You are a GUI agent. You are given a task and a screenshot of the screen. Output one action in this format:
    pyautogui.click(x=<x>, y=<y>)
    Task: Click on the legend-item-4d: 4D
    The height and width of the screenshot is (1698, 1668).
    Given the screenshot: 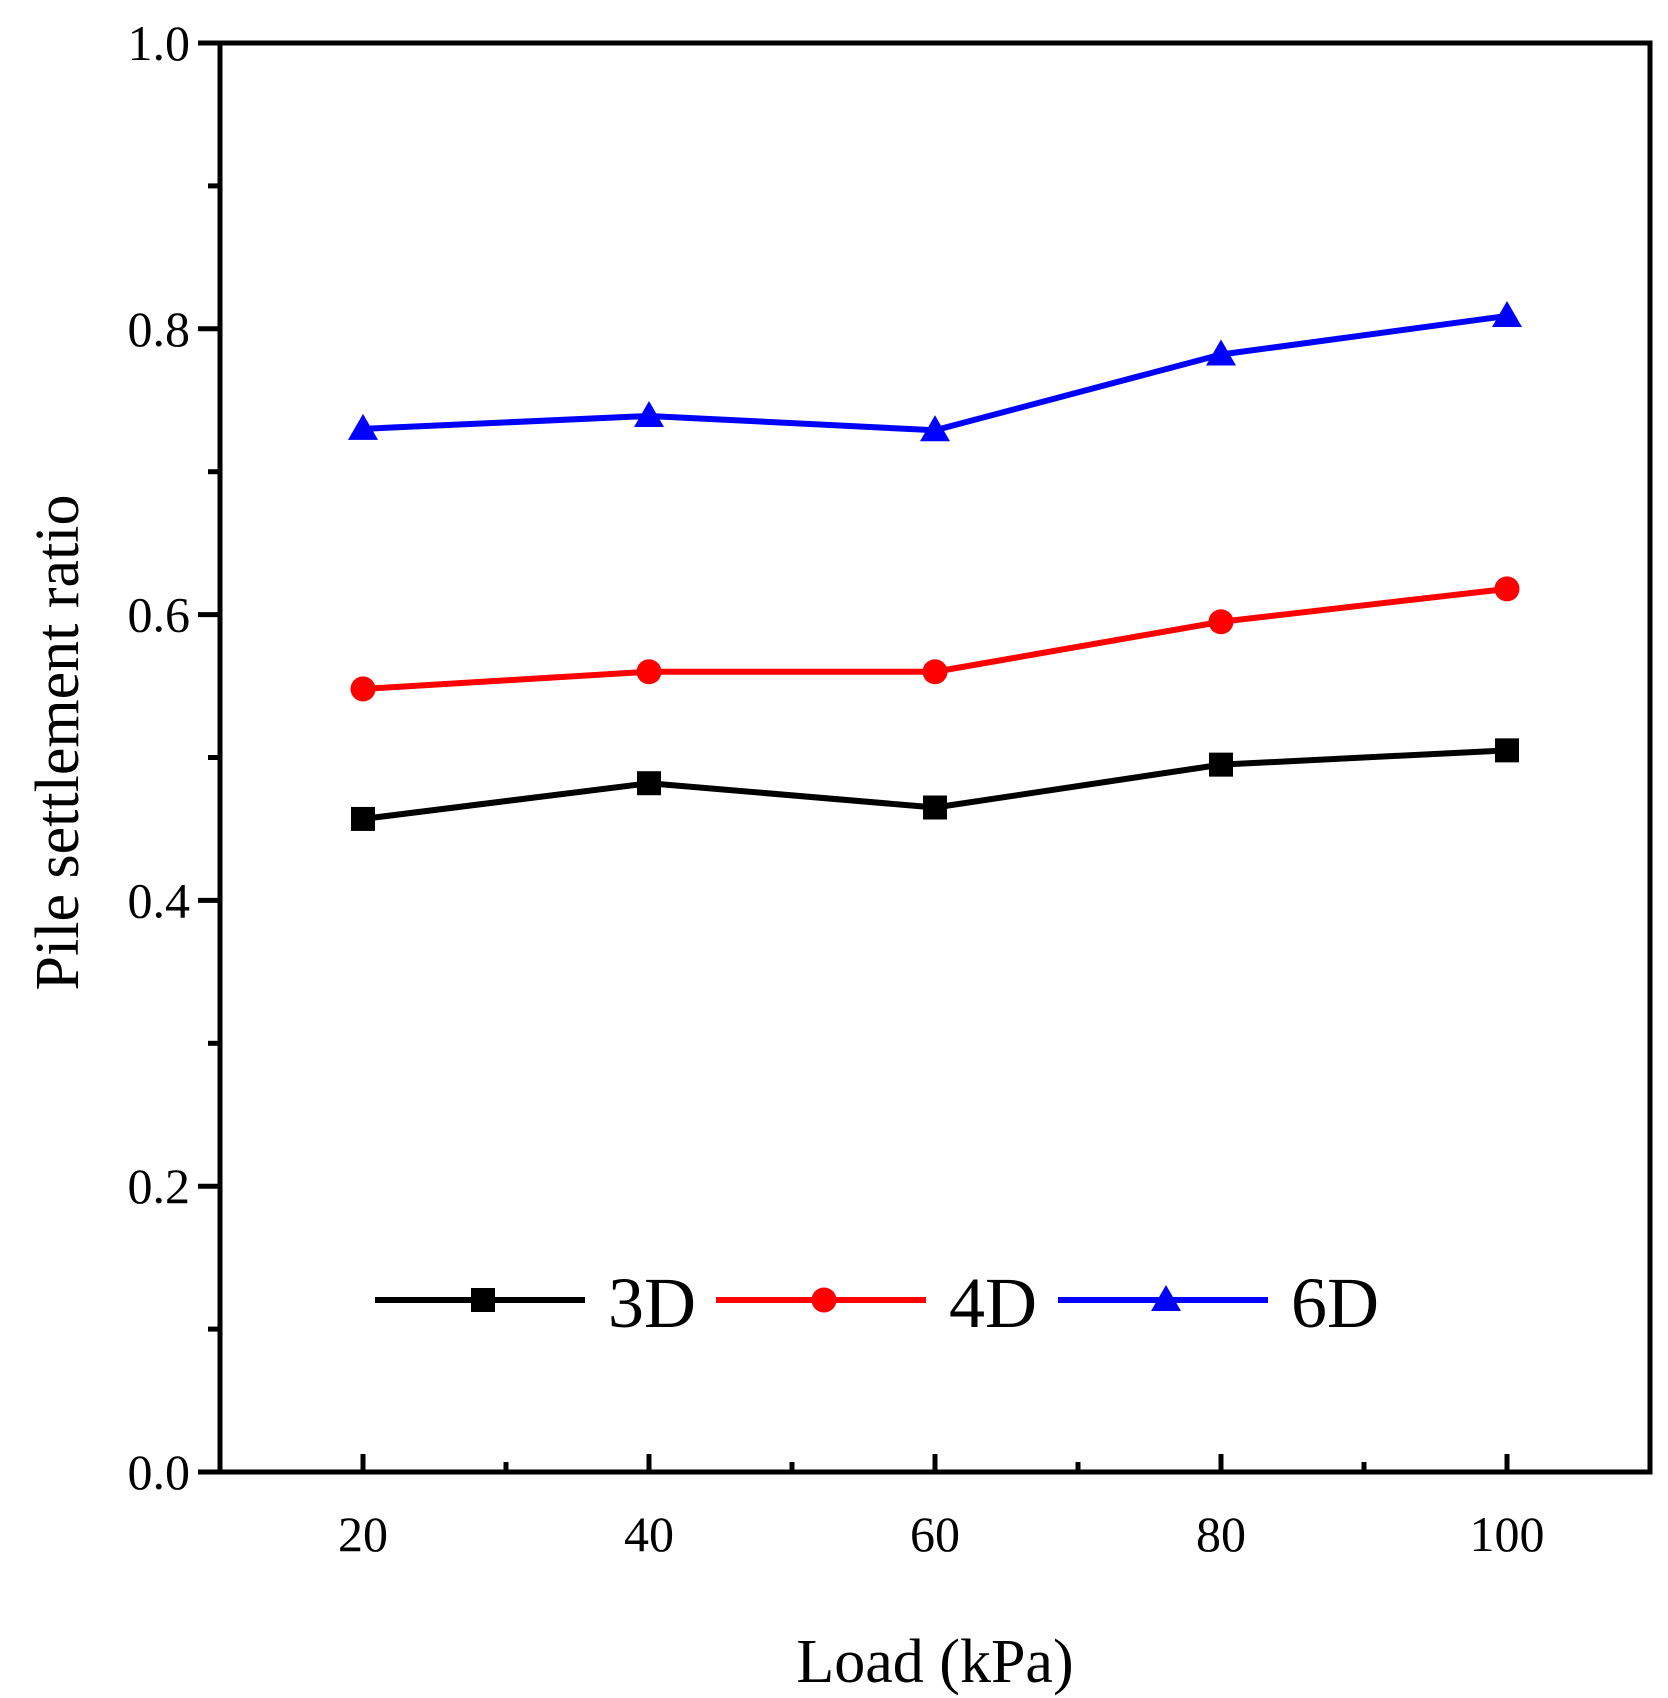 What is the action you would take?
    pyautogui.click(x=876, y=1303)
    